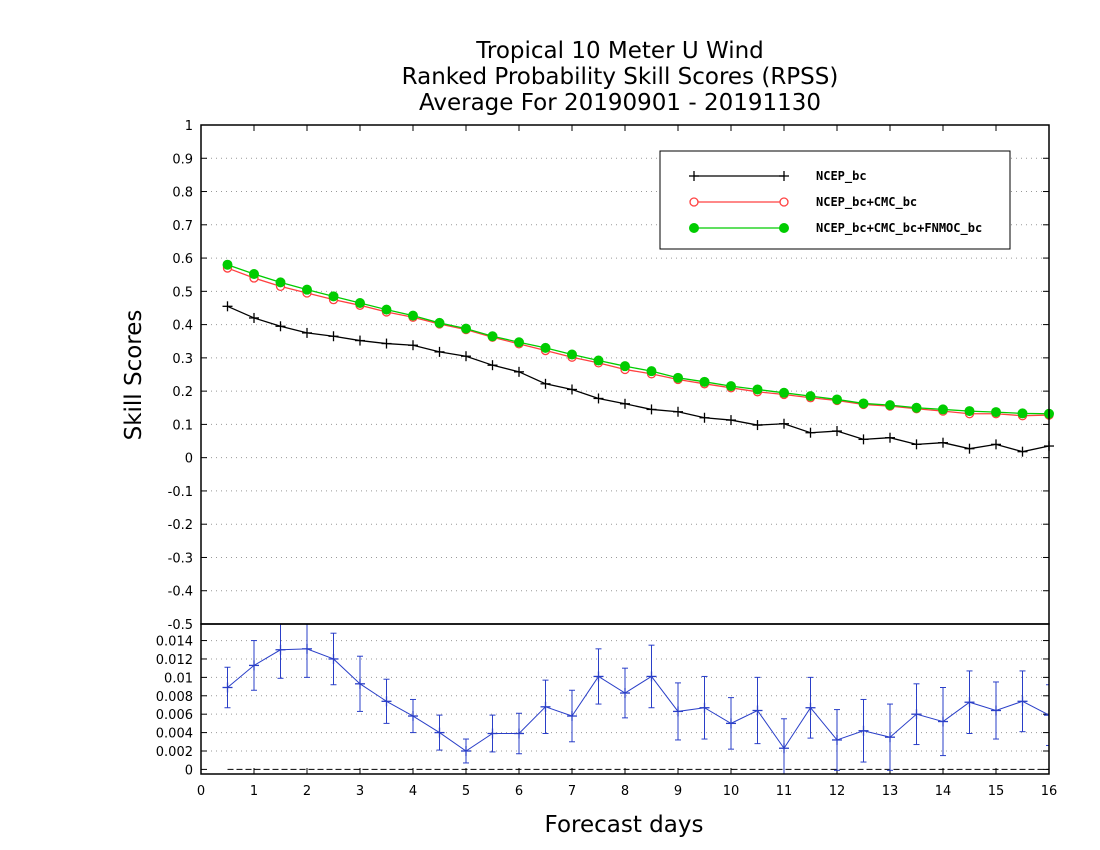 The image size is (1100, 850). I want to click on main-y-tick-label: 0.2, so click(182, 392).